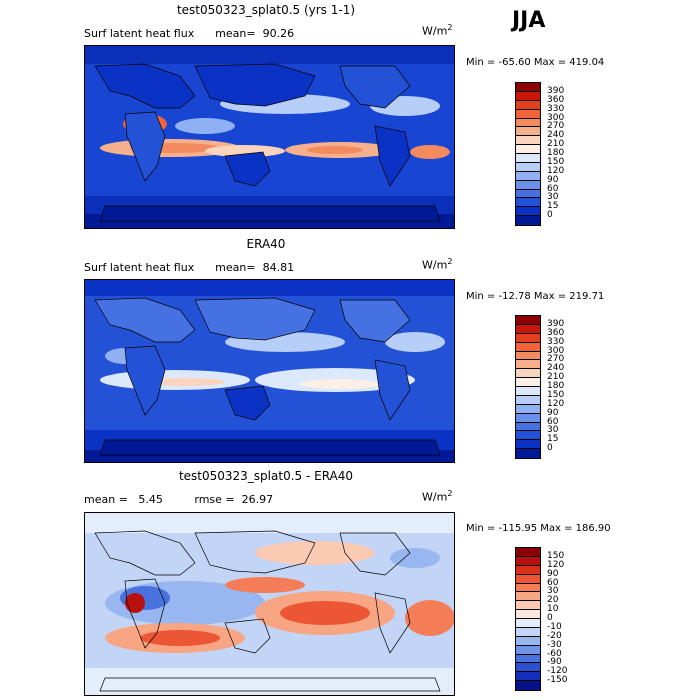  What do you see at coordinates (556, 99) in the screenshot?
I see `panel-1-colorbar-label: 360` at bounding box center [556, 99].